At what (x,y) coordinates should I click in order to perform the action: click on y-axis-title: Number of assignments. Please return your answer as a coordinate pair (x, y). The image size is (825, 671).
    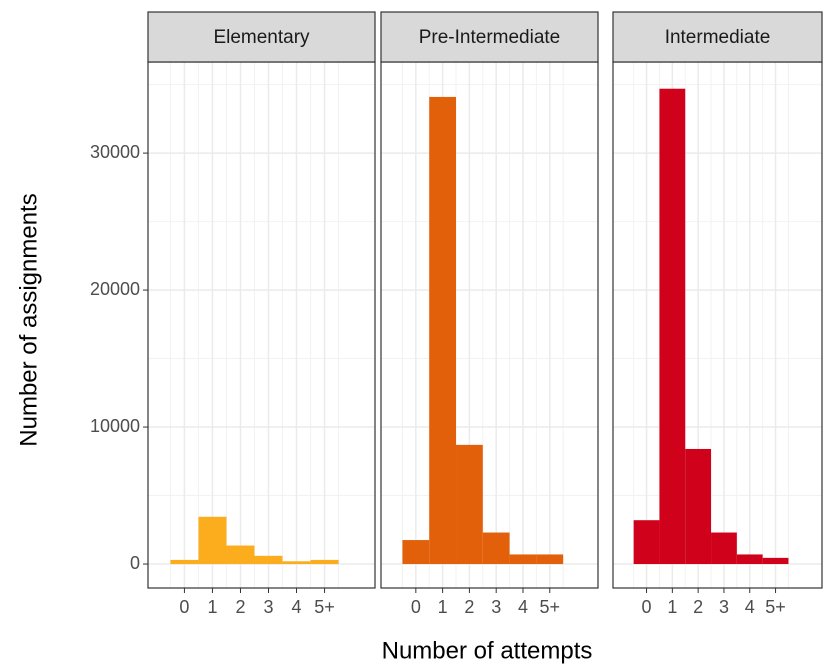
    Looking at the image, I should click on (28, 319).